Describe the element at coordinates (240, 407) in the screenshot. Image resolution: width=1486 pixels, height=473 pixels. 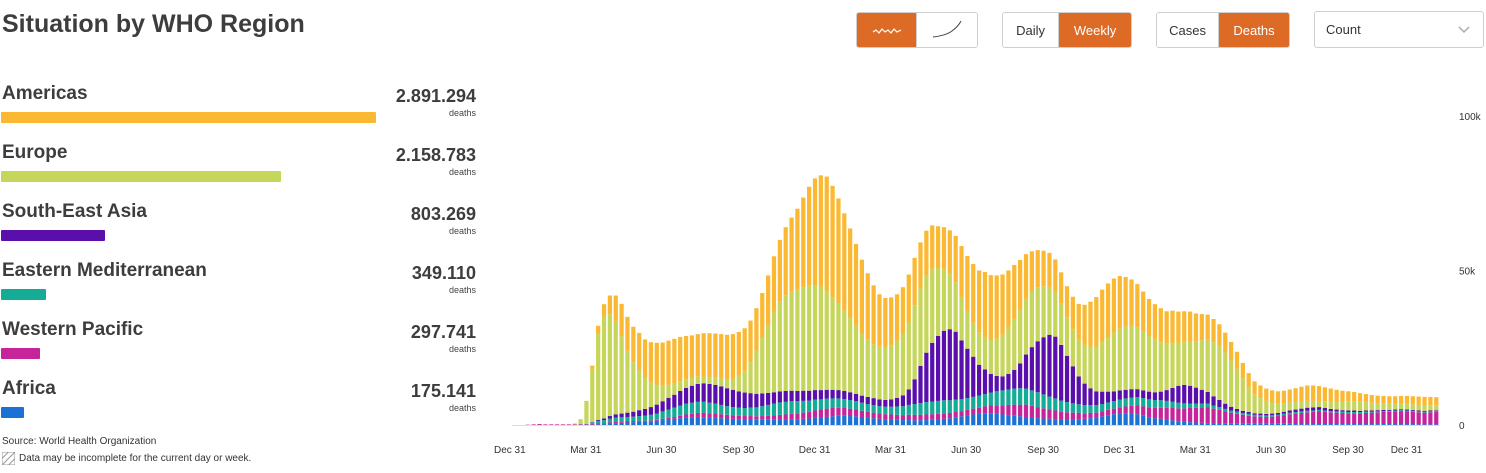
I see `region-row-africa: Africa 175.141 deaths` at that location.